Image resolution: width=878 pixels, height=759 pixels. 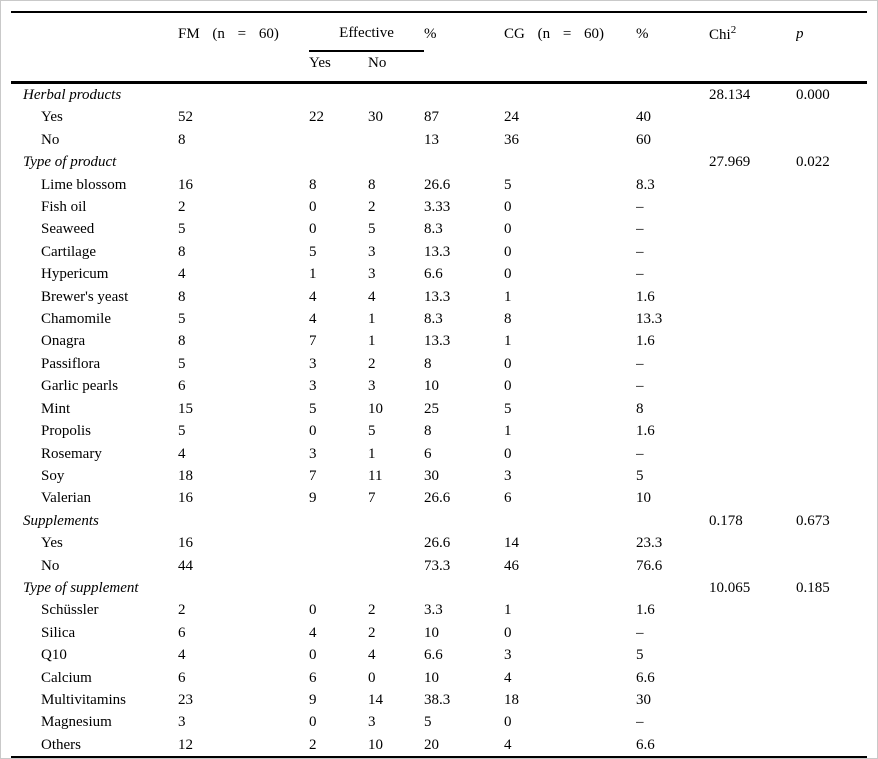 I want to click on cell-fm-count: 15, so click(x=185, y=408).